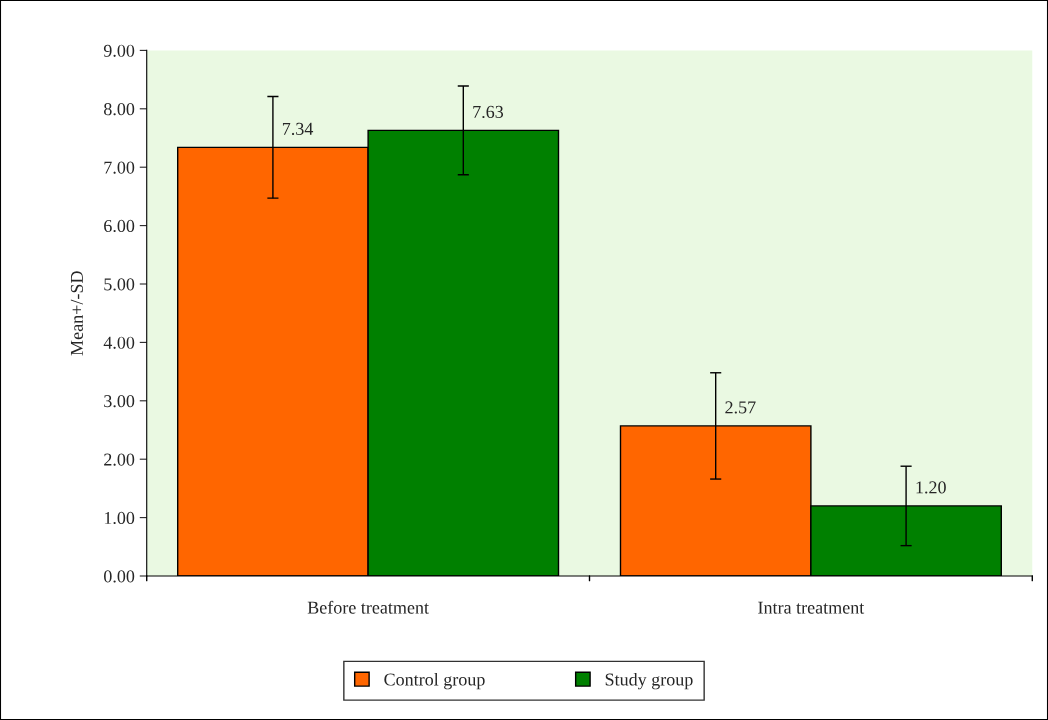 The width and height of the screenshot is (1048, 720). What do you see at coordinates (931, 487) in the screenshot?
I see `data-label: 1.20` at bounding box center [931, 487].